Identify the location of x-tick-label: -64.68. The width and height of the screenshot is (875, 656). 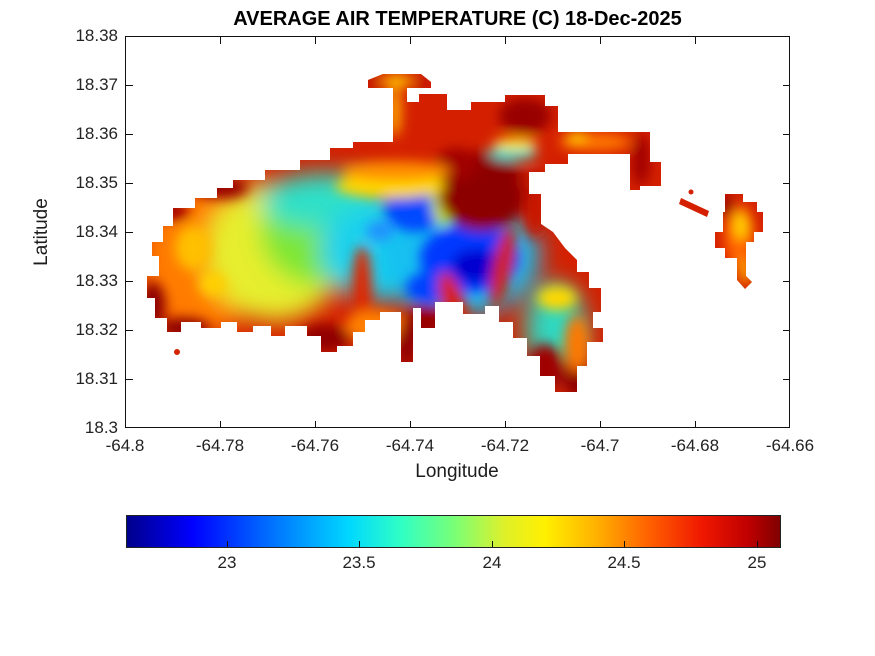
(695, 445).